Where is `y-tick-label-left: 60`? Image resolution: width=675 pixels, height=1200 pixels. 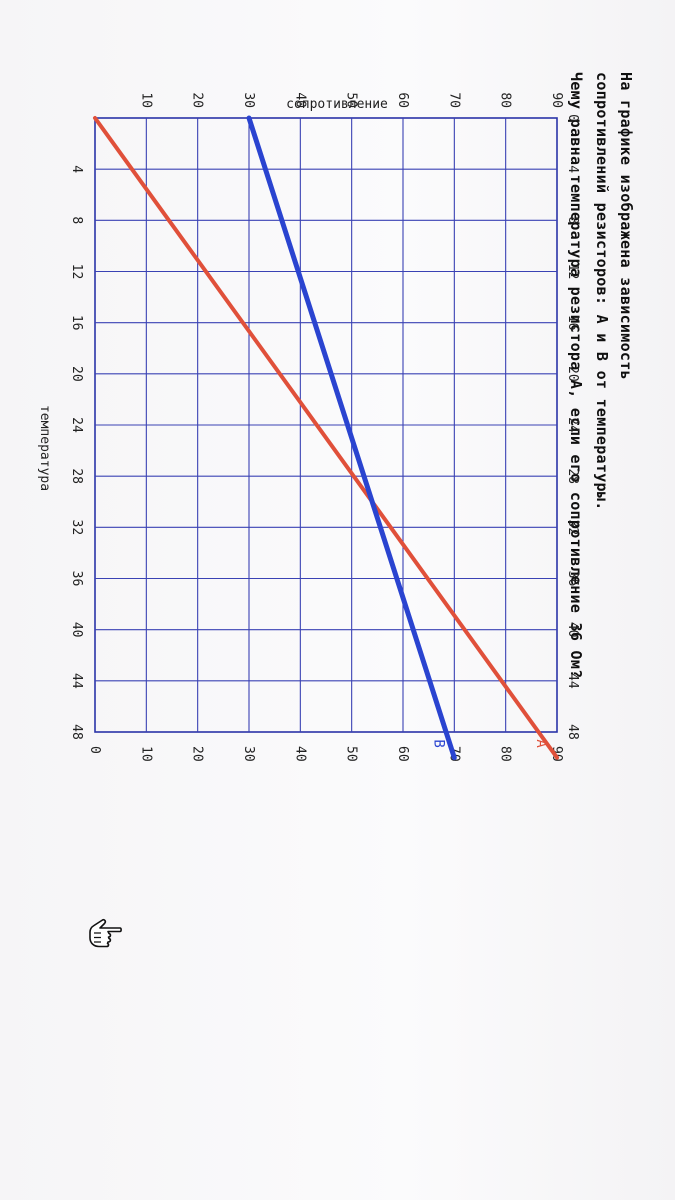
y-tick-label-left: 60 is located at coordinates (402, 100).